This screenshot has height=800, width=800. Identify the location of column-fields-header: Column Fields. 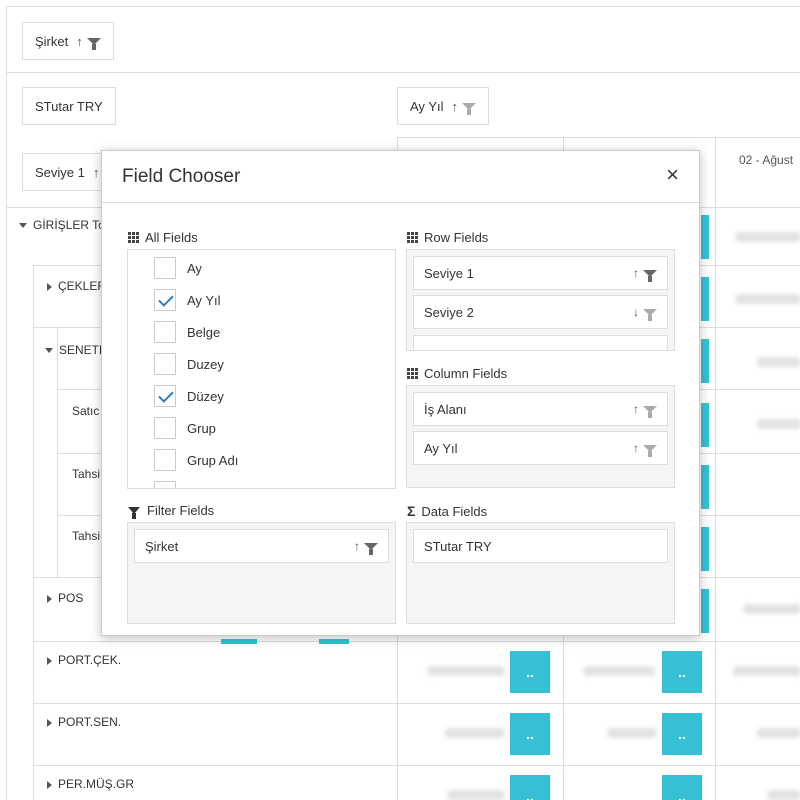
(457, 373).